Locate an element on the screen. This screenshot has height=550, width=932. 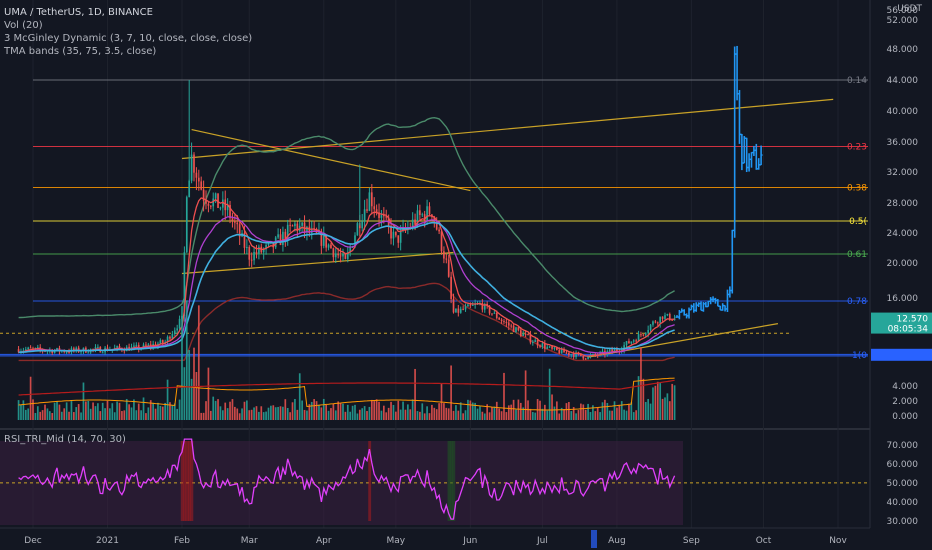
time-tick-1: 2021 is located at coordinates (107, 541).